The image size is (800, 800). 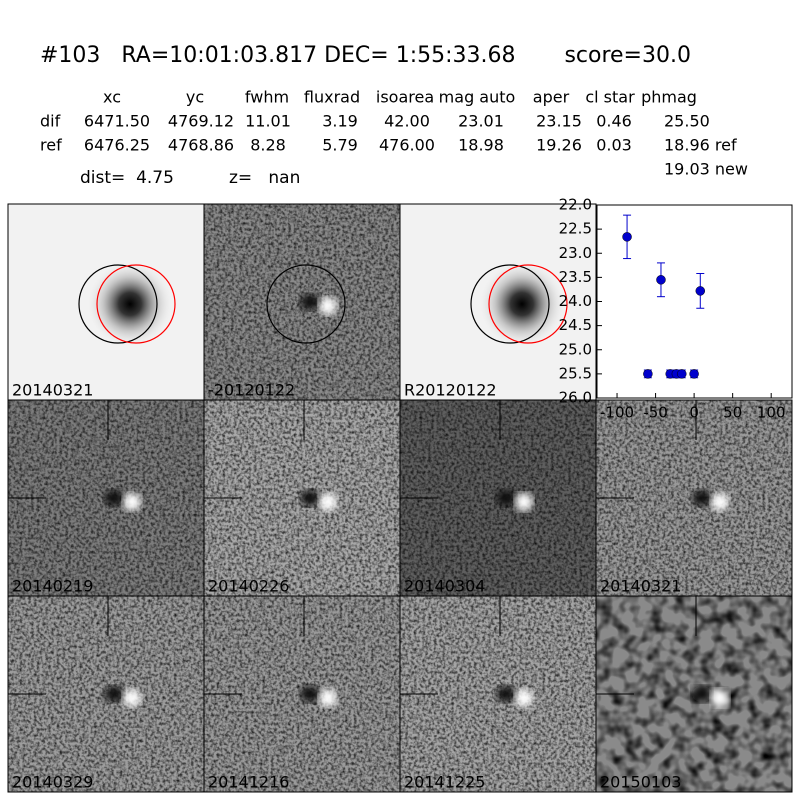 What do you see at coordinates (117, 145) in the screenshot?
I see `table-cell: 6476.25` at bounding box center [117, 145].